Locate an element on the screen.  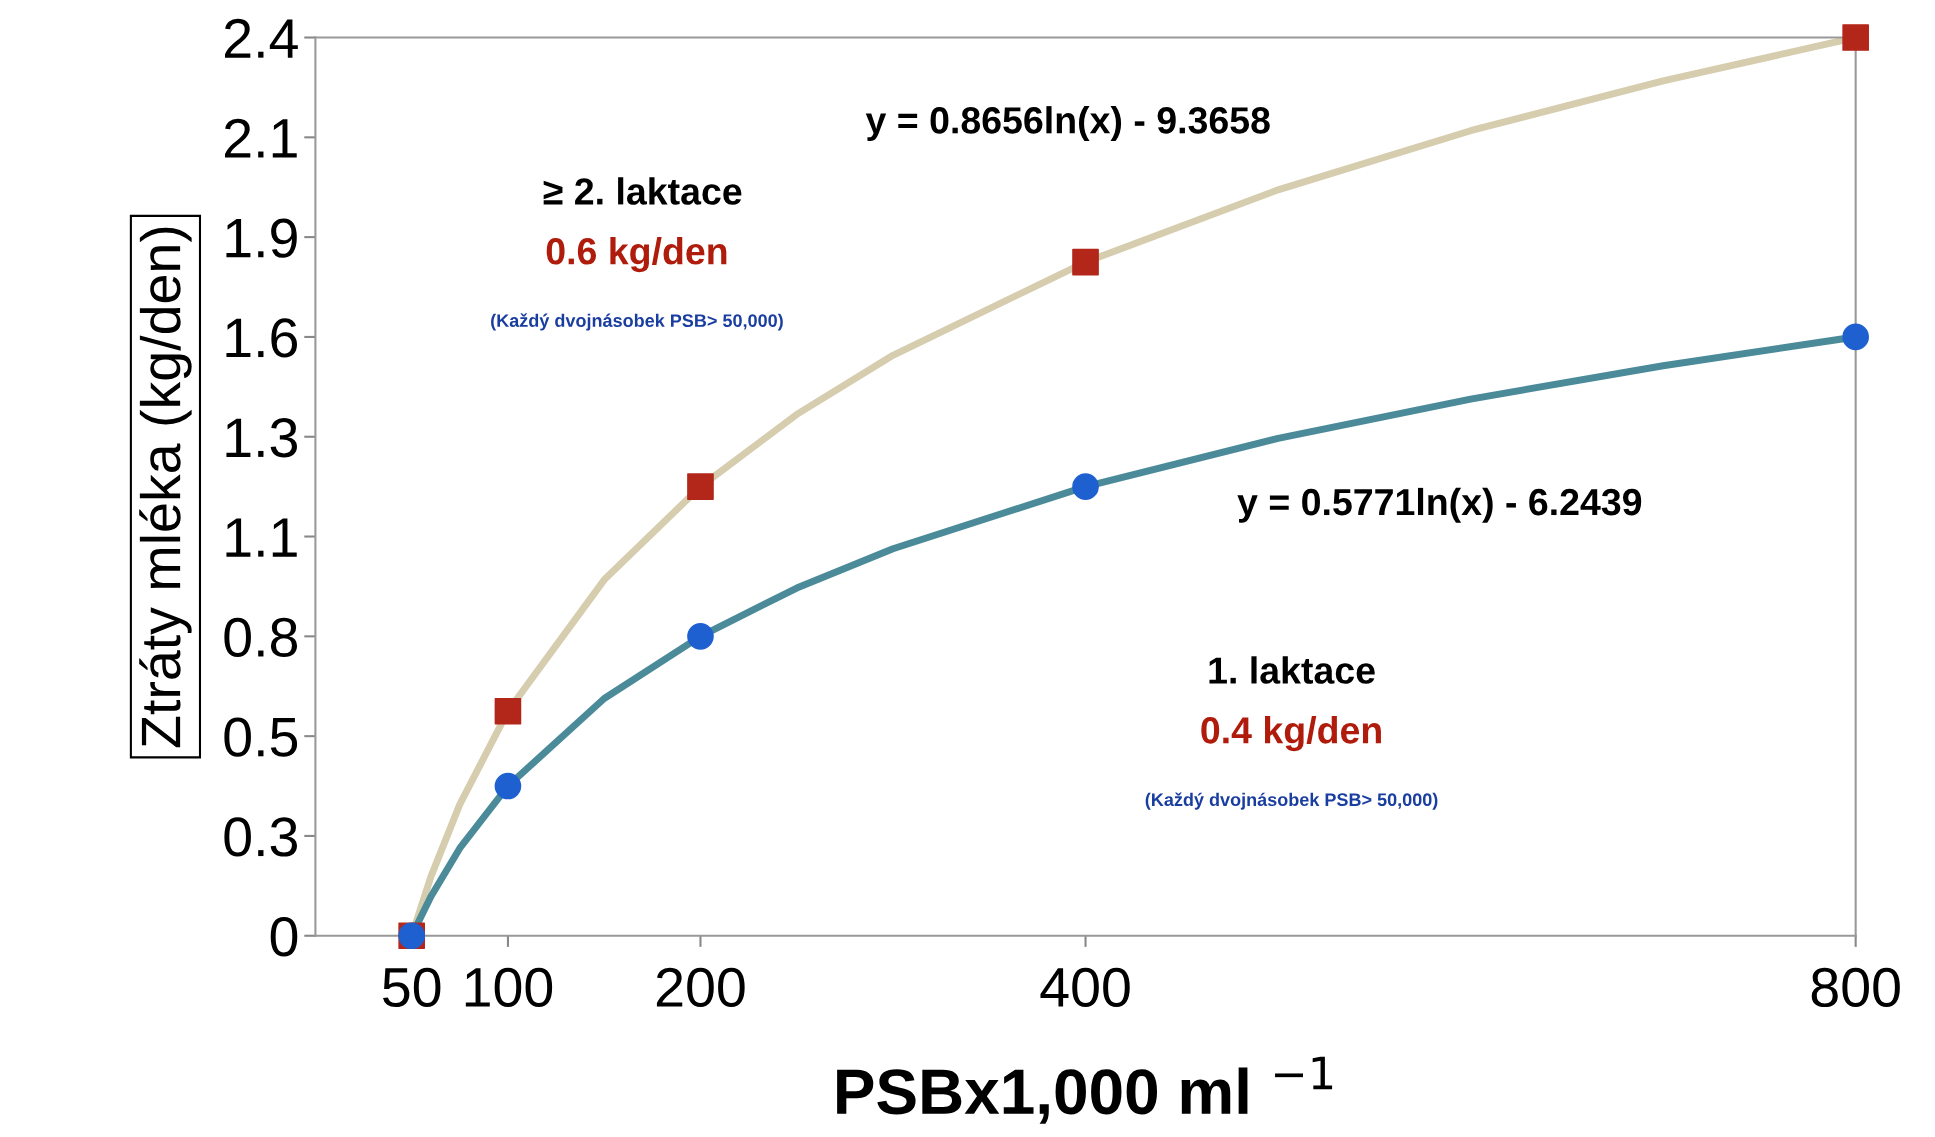
y-tick-label: 0.8 is located at coordinates (261, 637).